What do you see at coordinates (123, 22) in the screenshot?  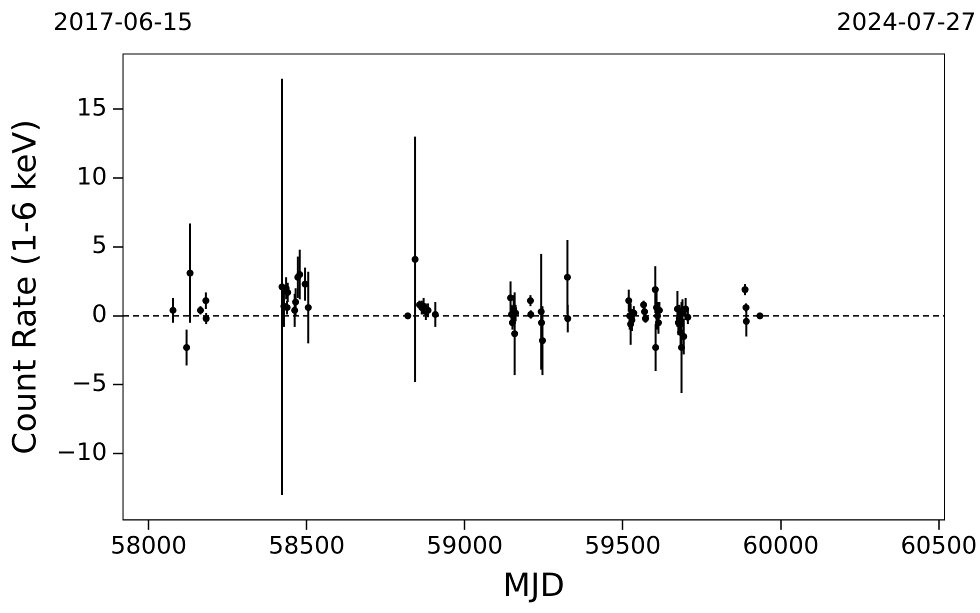 I see `text: 2017-06-15` at bounding box center [123, 22].